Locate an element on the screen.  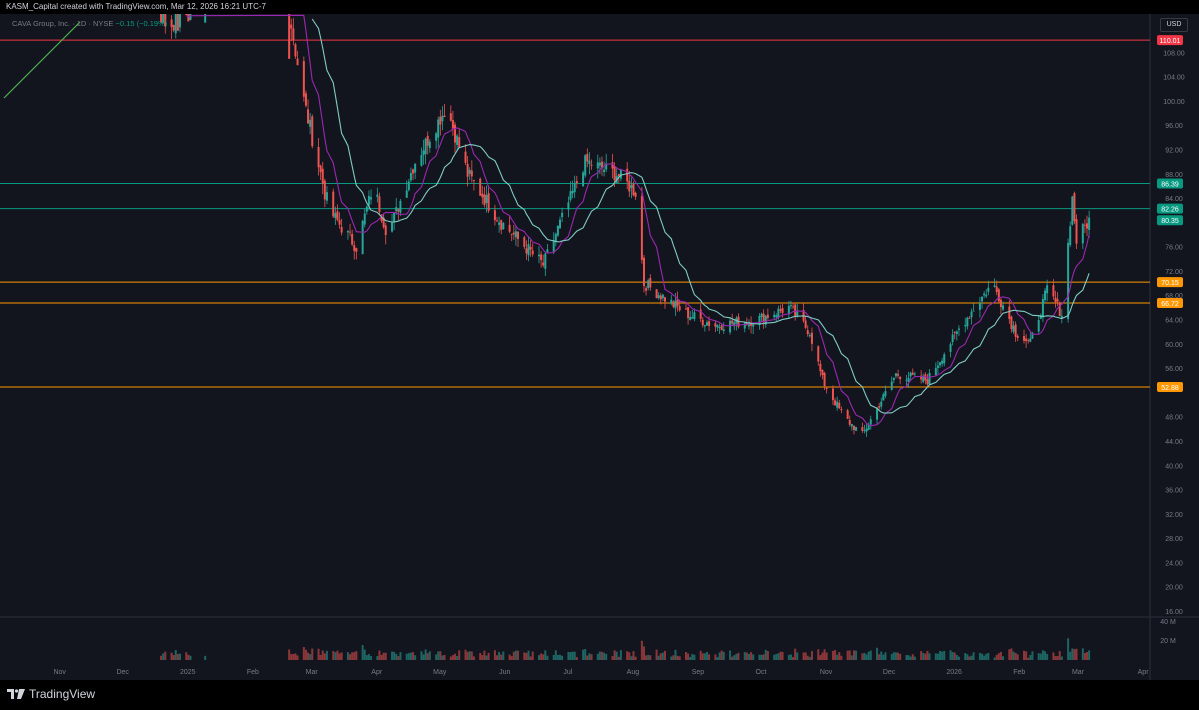
volume-group is located at coordinates (625, 649).